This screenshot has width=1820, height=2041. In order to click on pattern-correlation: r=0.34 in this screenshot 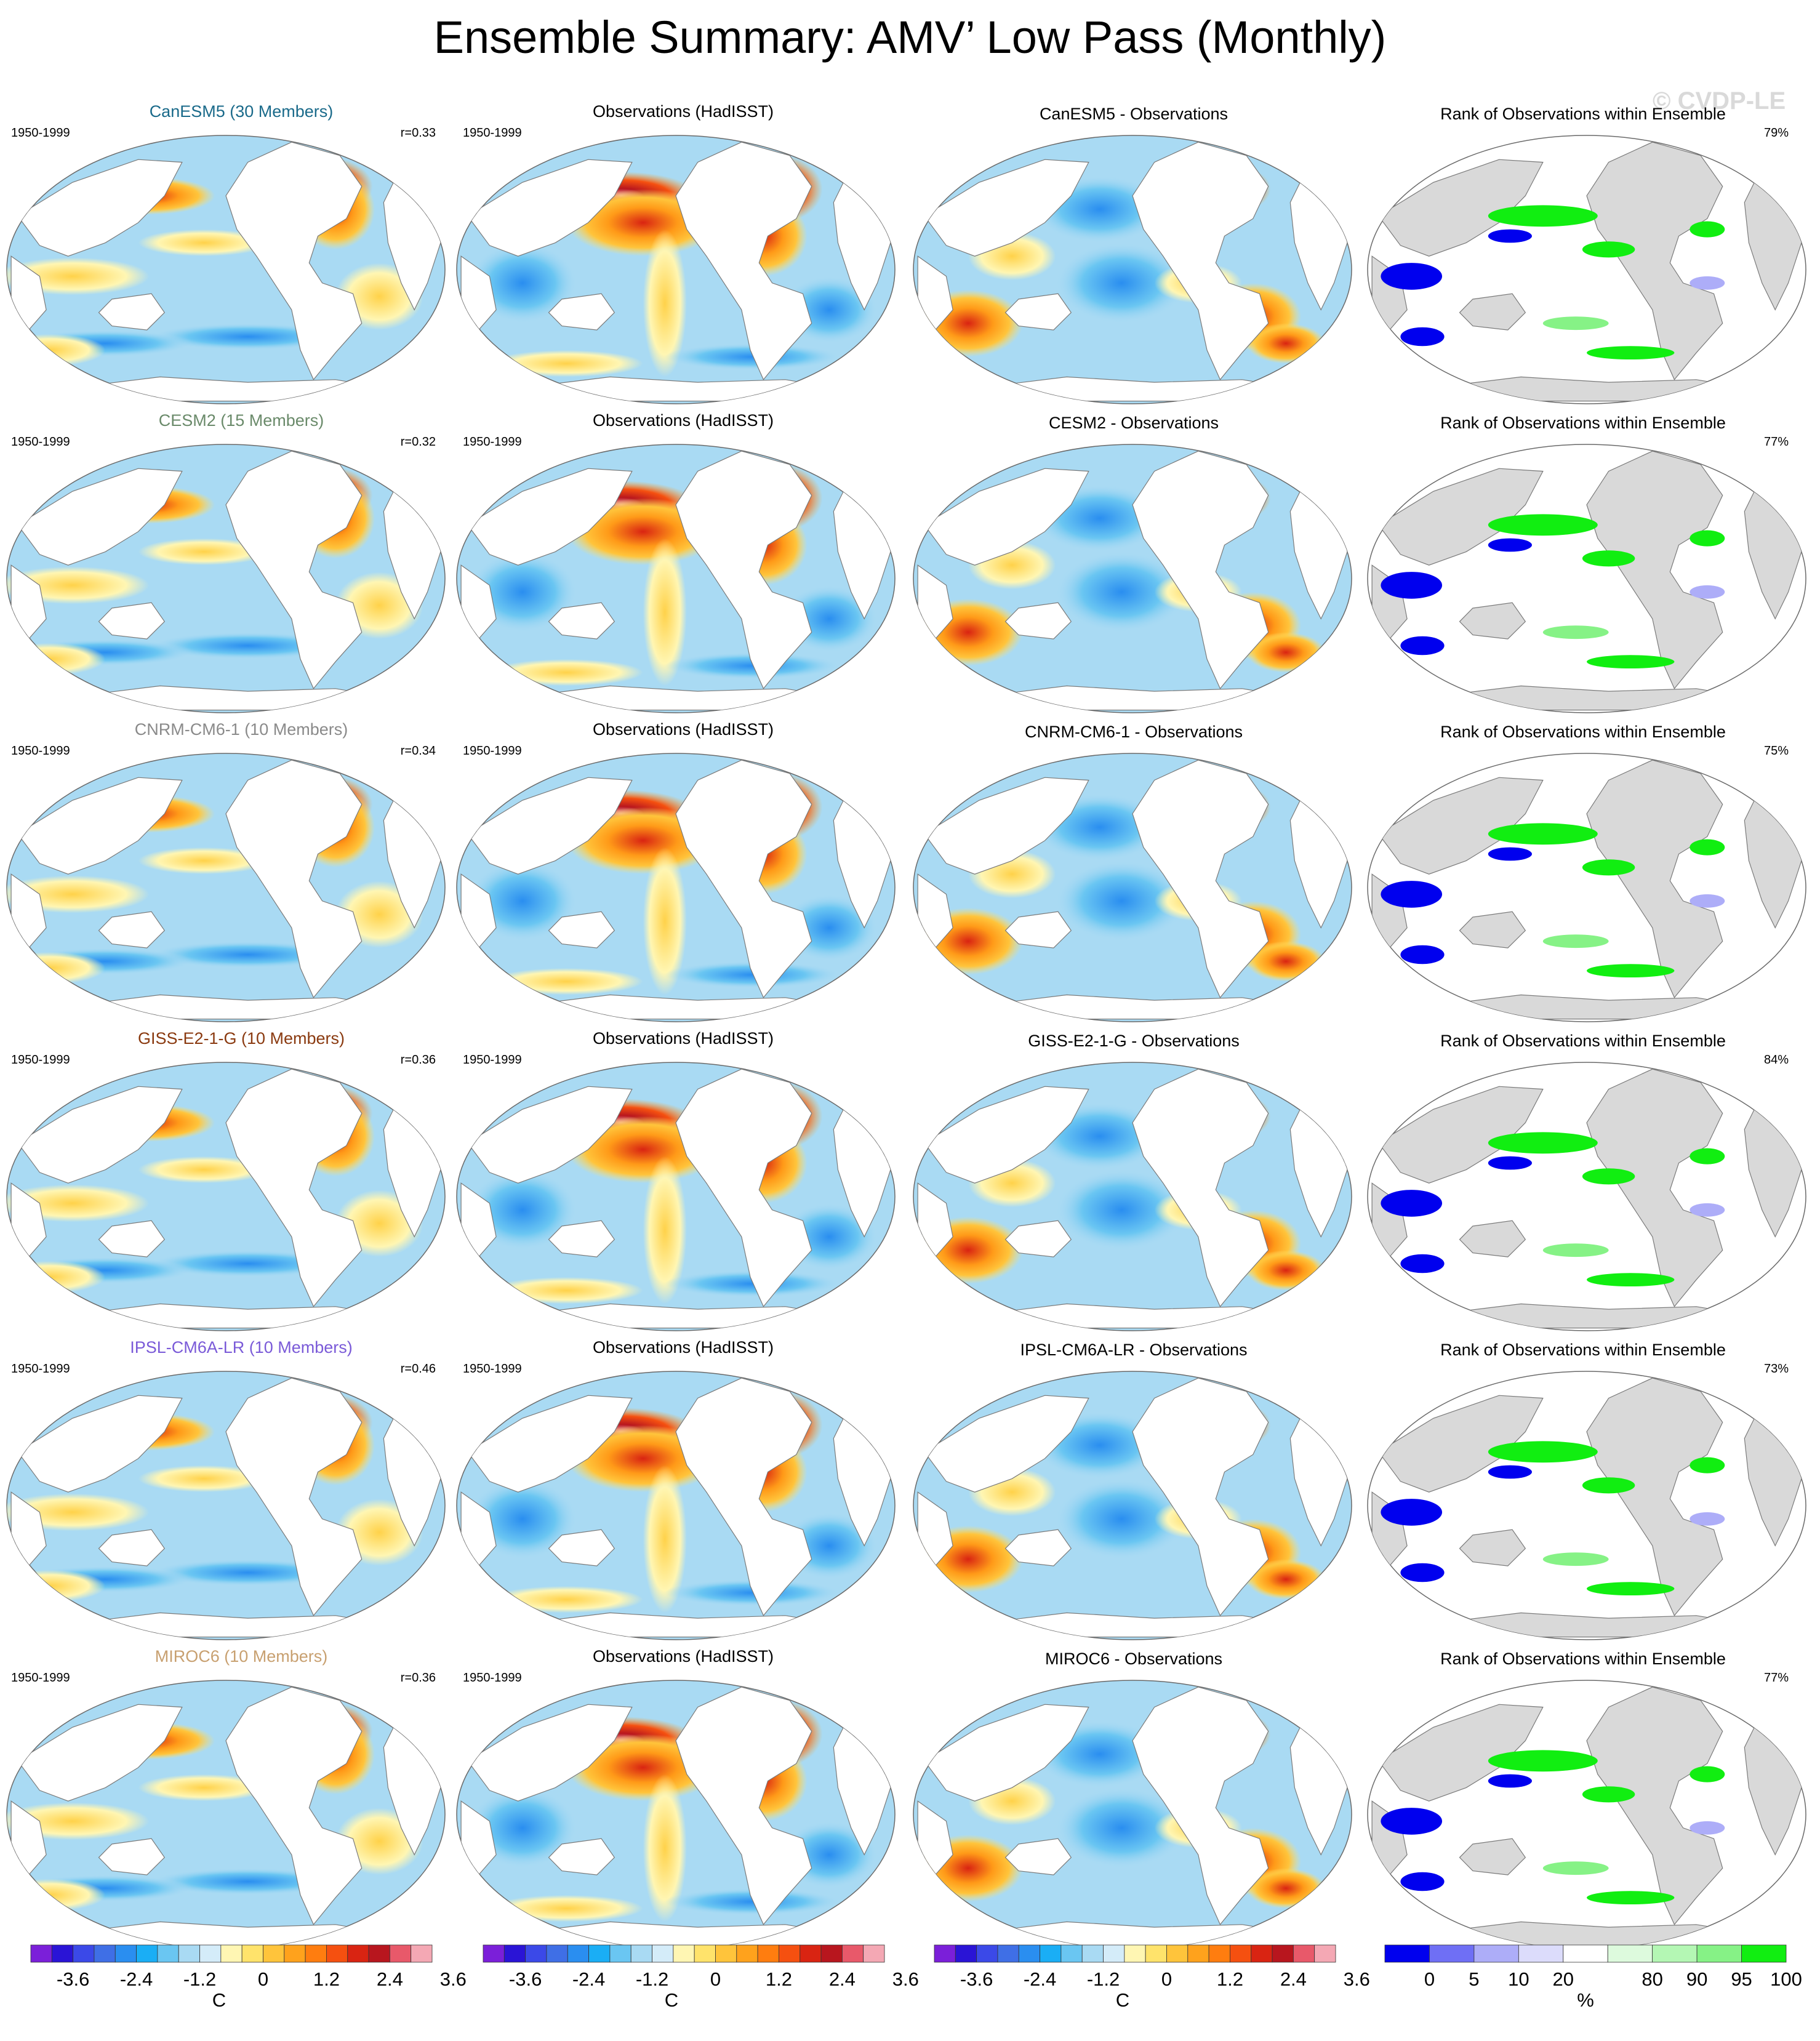, I will do `click(418, 751)`.